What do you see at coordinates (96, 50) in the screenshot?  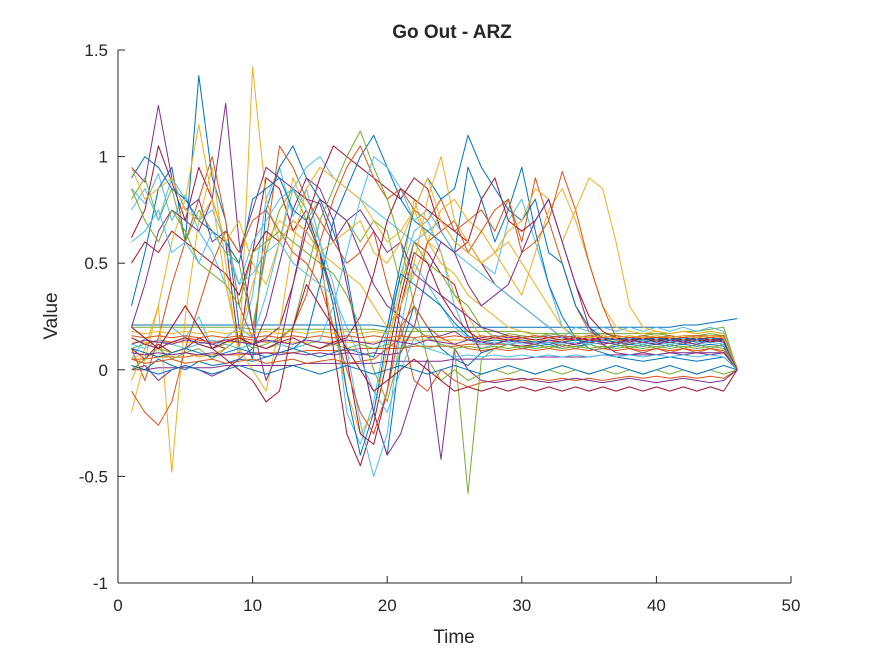 I see `y-tick-label: 1.5` at bounding box center [96, 50].